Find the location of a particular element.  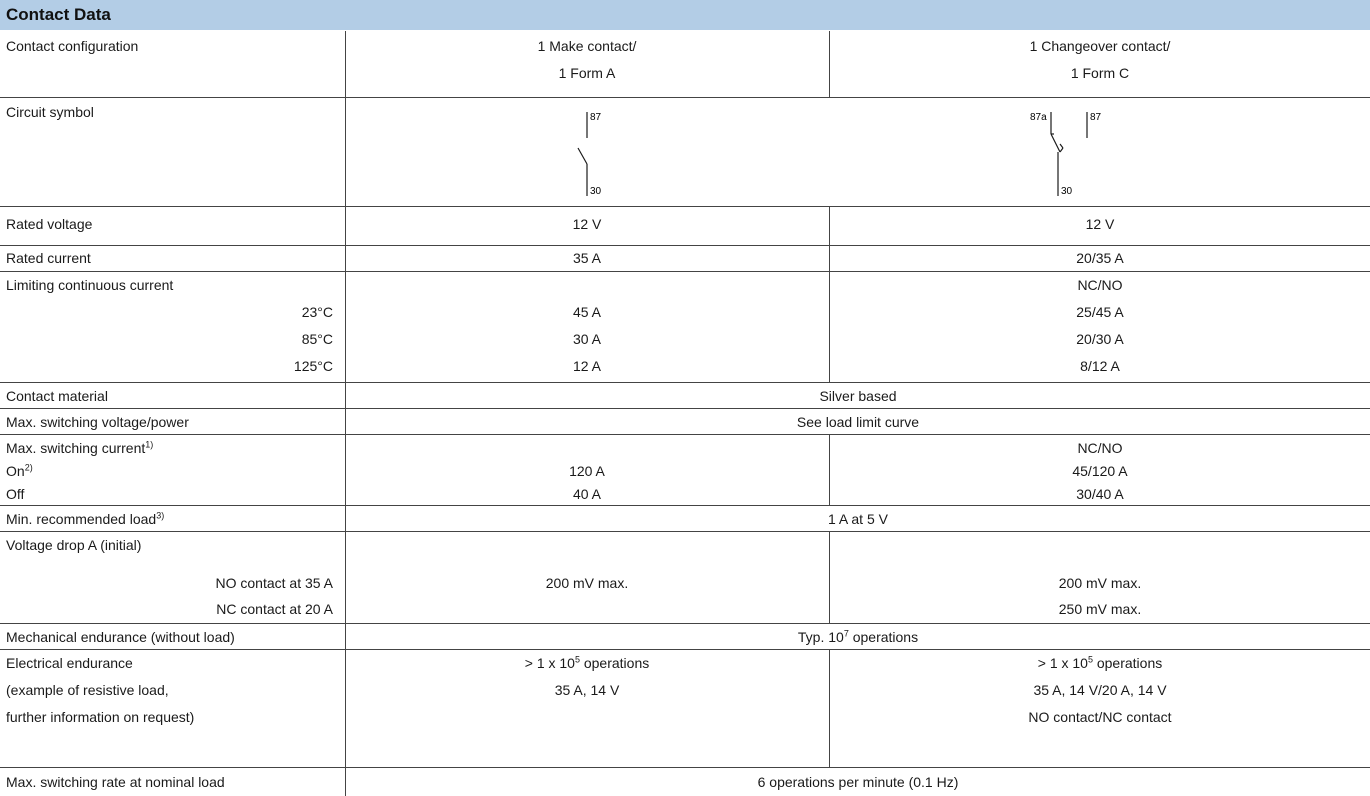

sub-label-temp: 23°C is located at coordinates (317, 312).